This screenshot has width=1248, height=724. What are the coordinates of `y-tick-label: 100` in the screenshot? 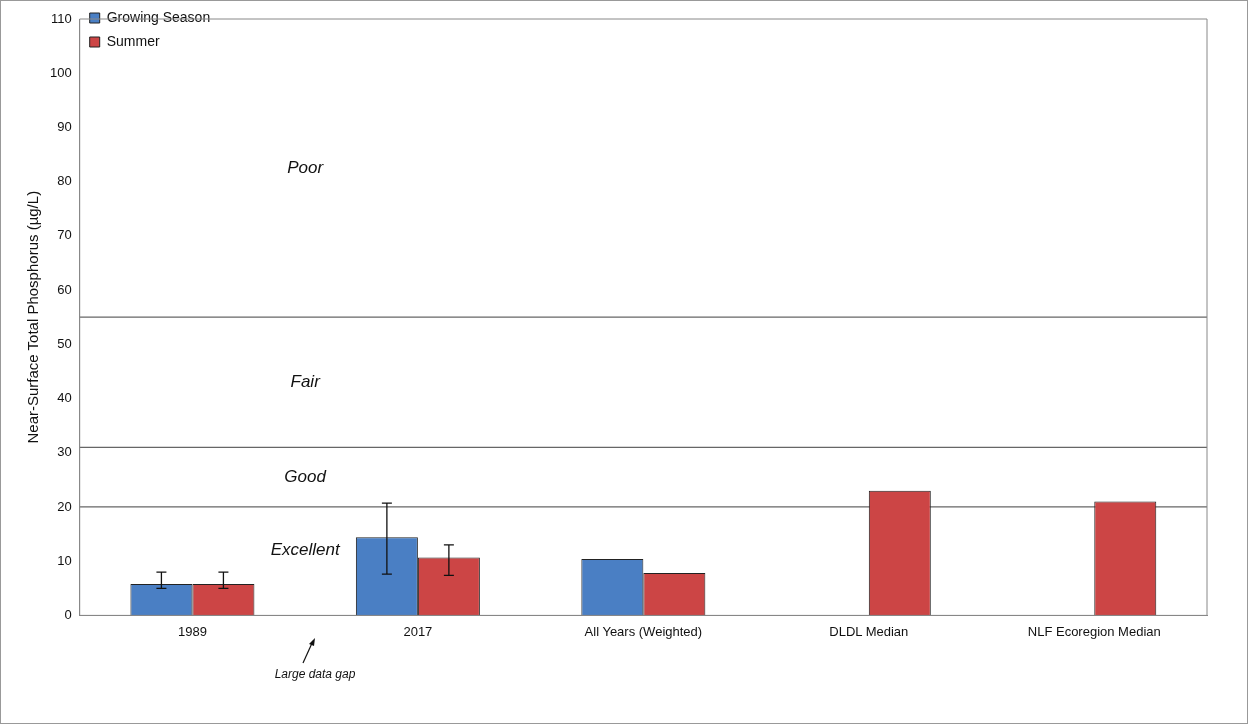 It's located at (60, 72).